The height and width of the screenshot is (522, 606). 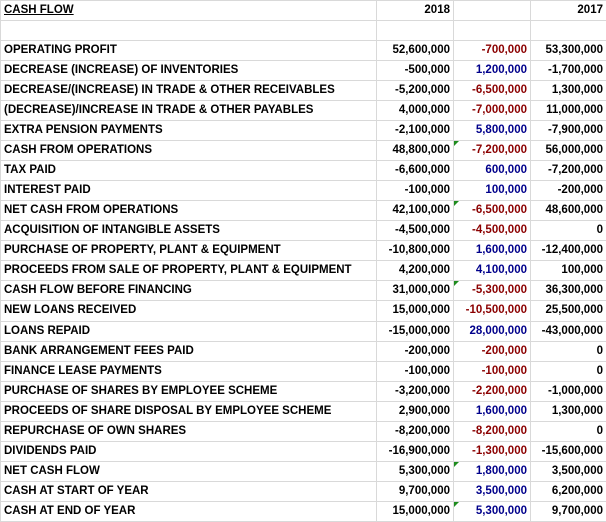 What do you see at coordinates (188, 131) in the screenshot?
I see `row-label-cell: EXTRA PENSION PAYMENTS` at bounding box center [188, 131].